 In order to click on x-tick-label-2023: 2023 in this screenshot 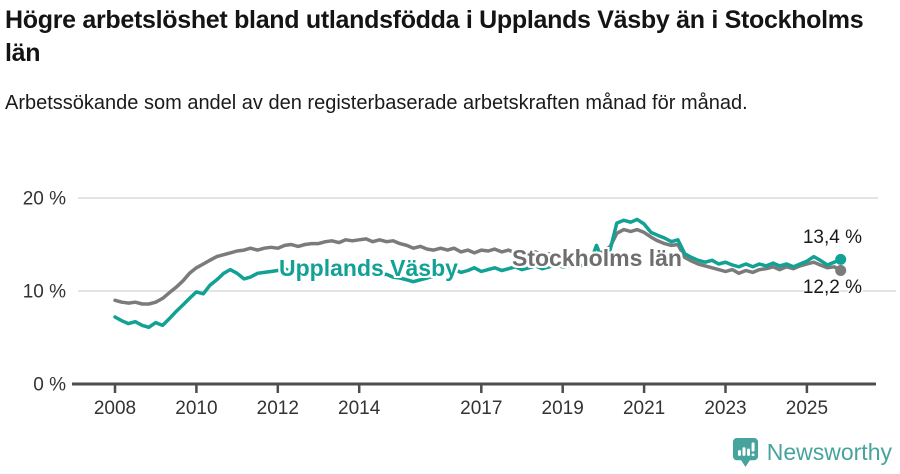, I will do `click(725, 408)`.